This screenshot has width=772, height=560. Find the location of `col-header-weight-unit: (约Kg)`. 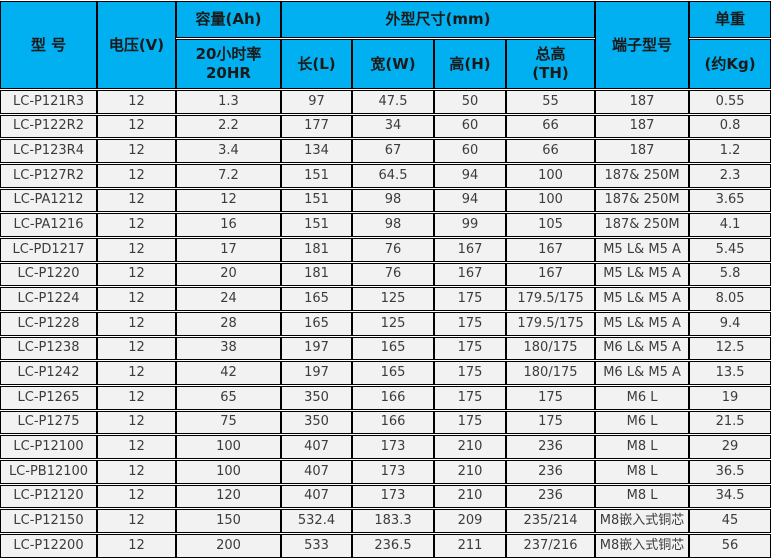

col-header-weight-unit: (约Kg) is located at coordinates (730, 64).